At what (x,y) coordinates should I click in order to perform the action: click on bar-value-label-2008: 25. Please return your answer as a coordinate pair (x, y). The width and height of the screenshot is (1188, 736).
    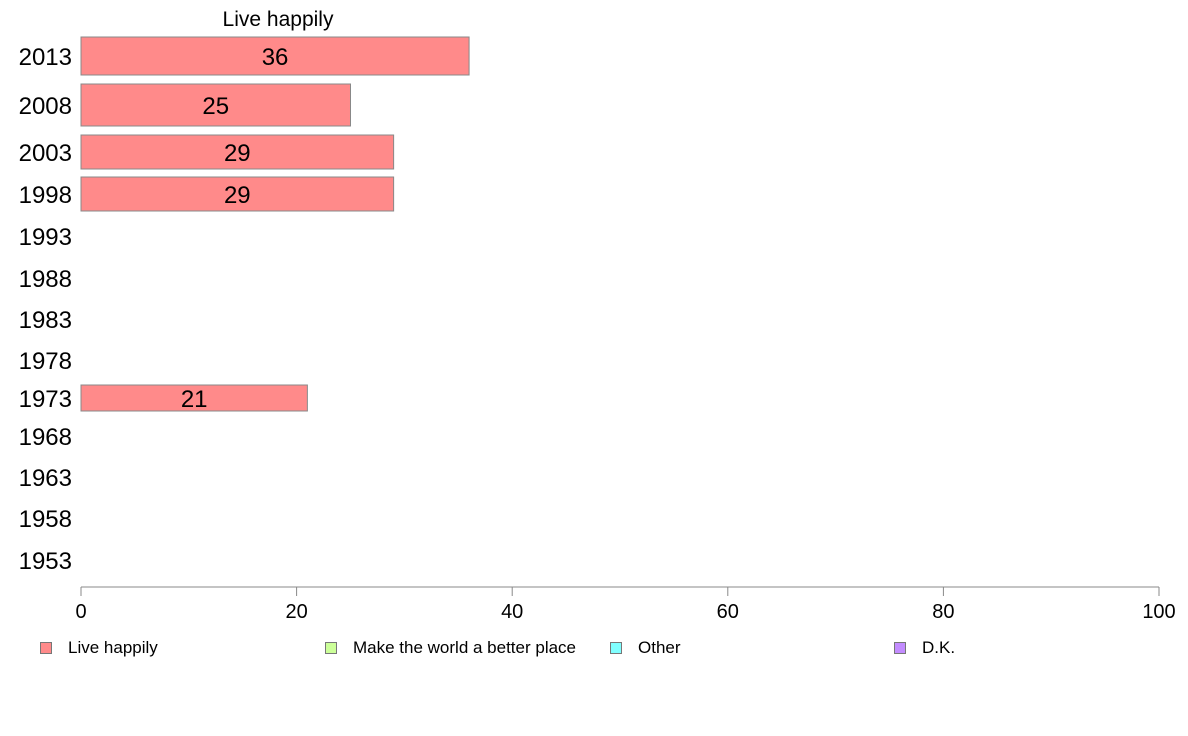
    Looking at the image, I should click on (215, 106).